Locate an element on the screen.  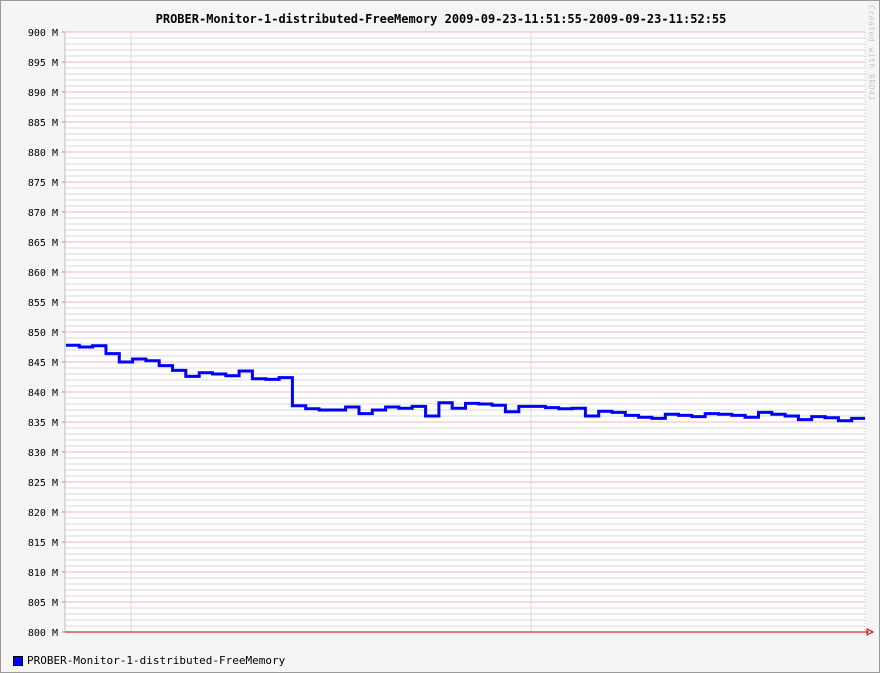
y-tick-label: 890 M is located at coordinates (43, 93).